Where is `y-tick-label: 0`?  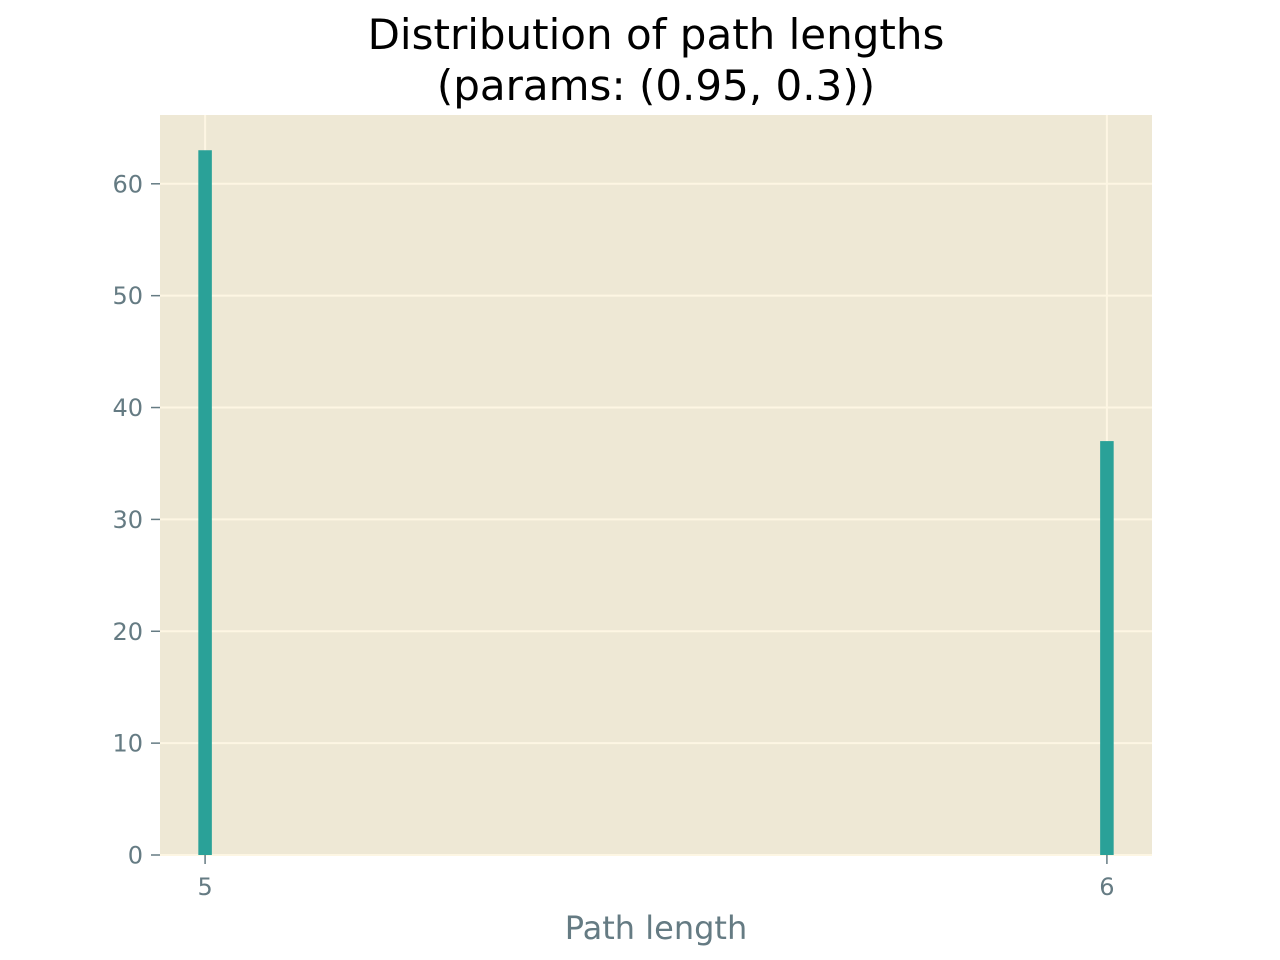 y-tick-label: 0 is located at coordinates (135, 856).